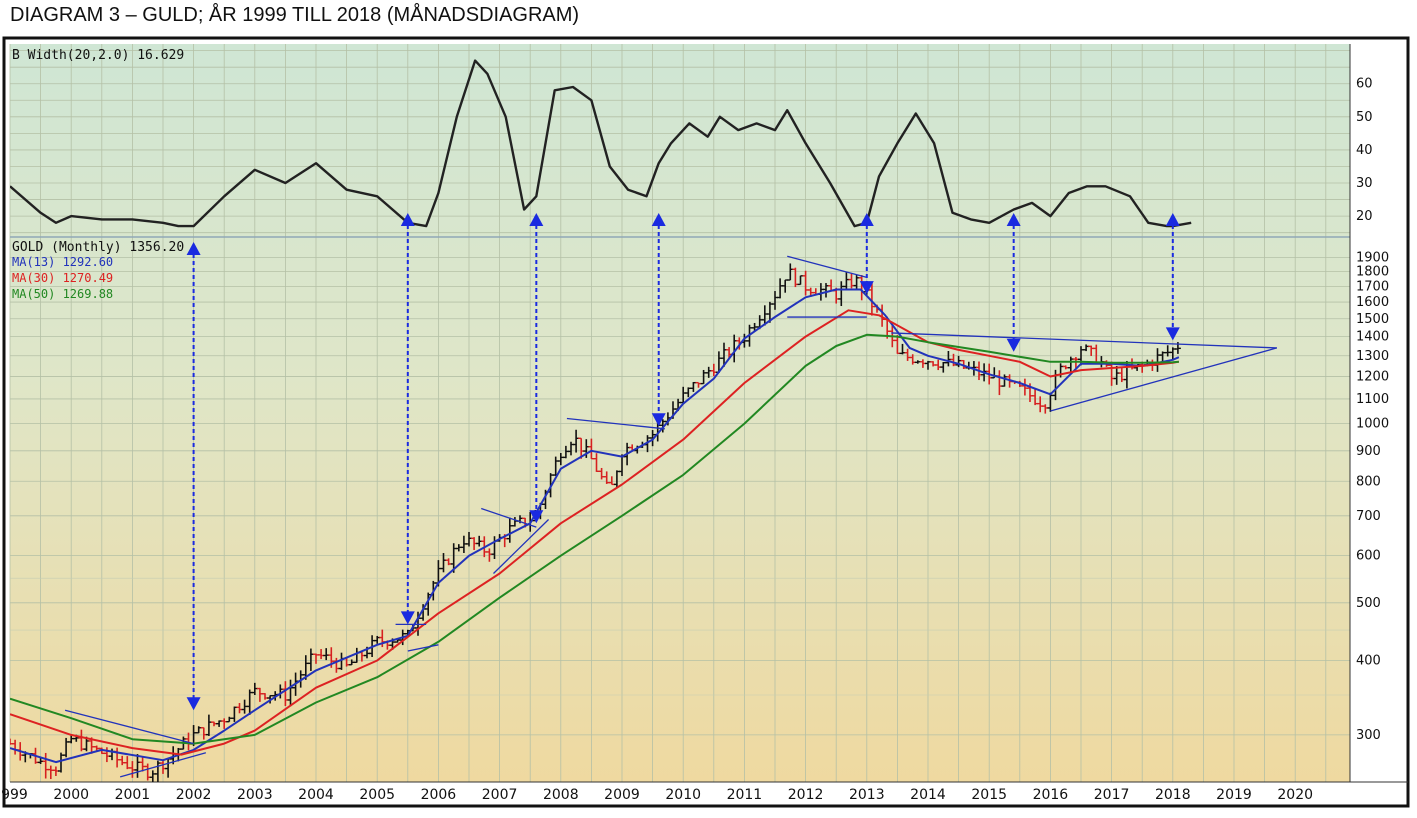 Image resolution: width=1417 pixels, height=818 pixels. Describe the element at coordinates (1368, 481) in the screenshot. I see `y-tick-label: 800` at that location.